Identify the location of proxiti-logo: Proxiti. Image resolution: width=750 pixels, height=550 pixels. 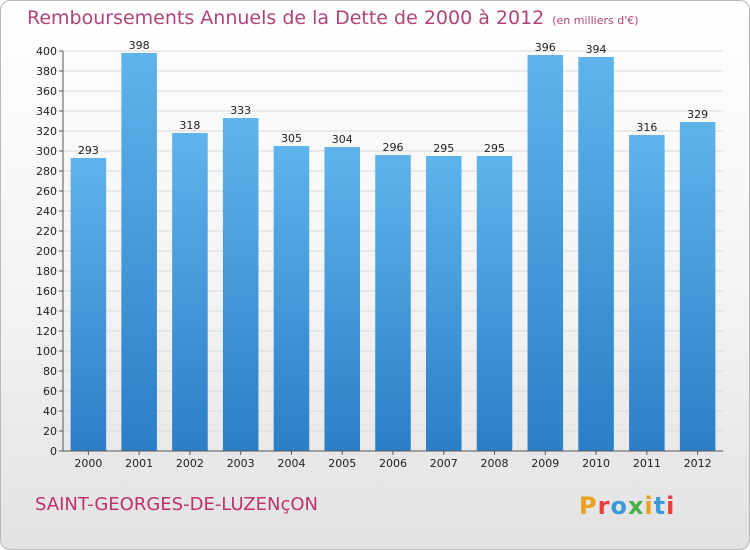
(627, 506).